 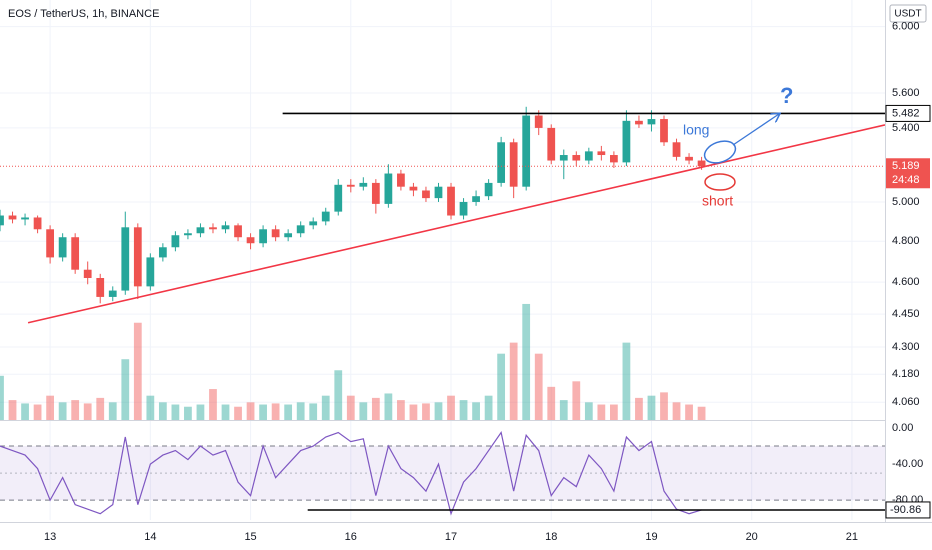 I want to click on indicator-tick-label: -40.00, so click(x=907, y=464).